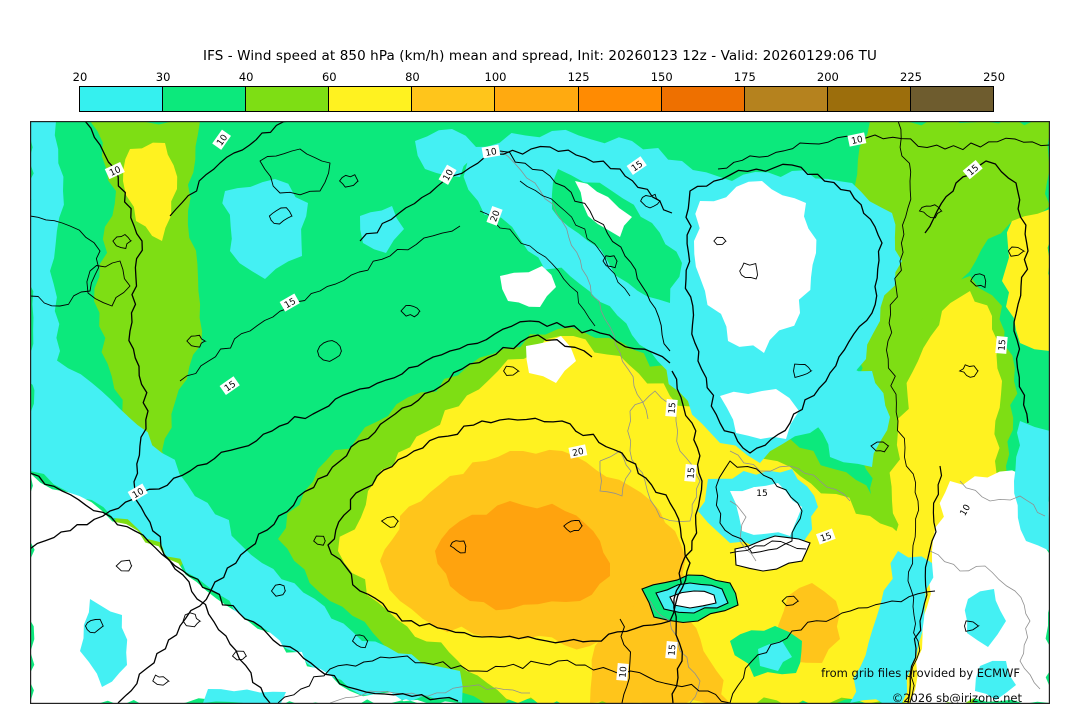 The width and height of the screenshot is (1080, 718). Describe the element at coordinates (911, 77) in the screenshot. I see `colorbar-tick-225: 225` at that location.